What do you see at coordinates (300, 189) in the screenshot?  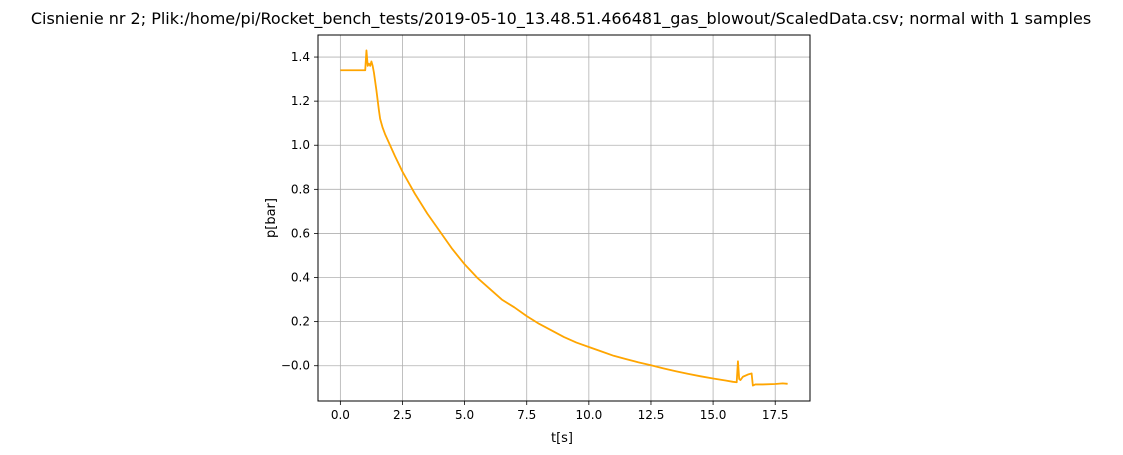 I see `y-tick-label: 0.8` at bounding box center [300, 189].